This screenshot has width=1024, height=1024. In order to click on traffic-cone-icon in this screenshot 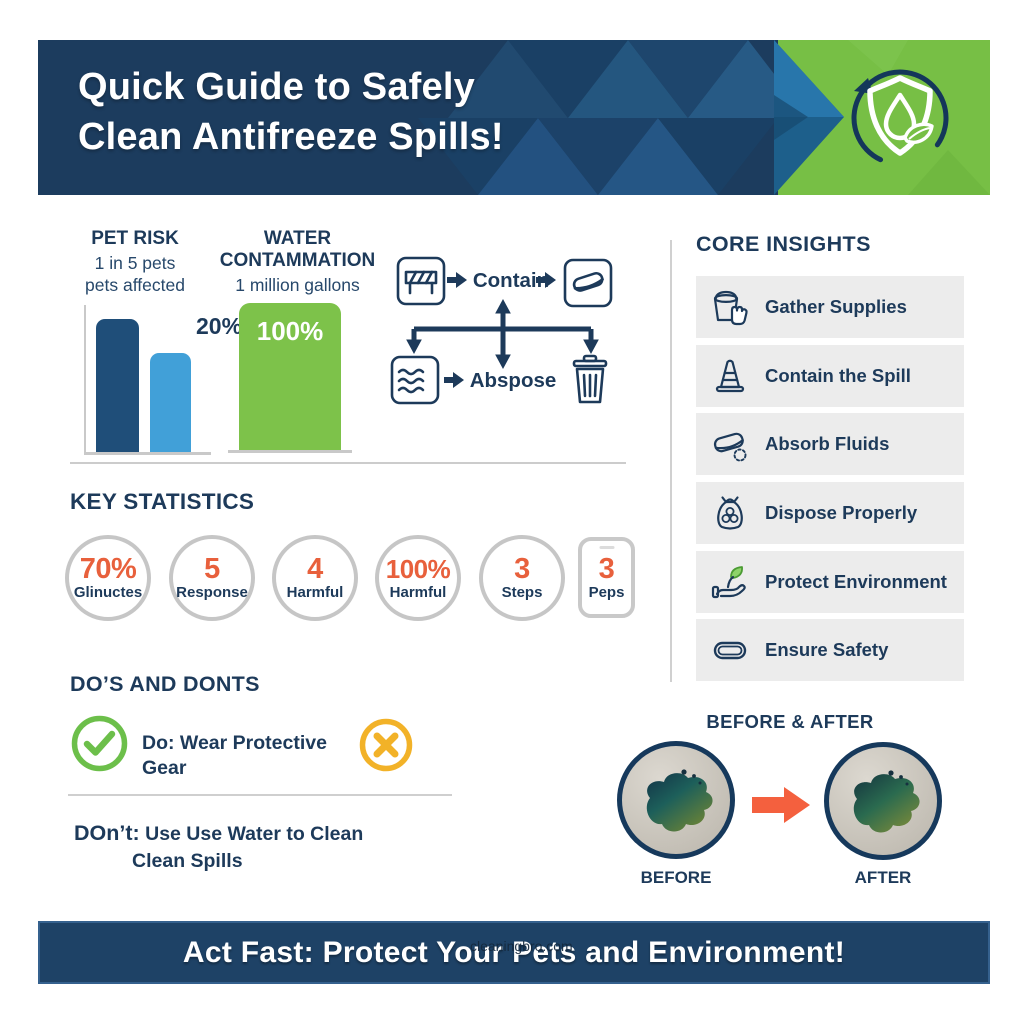, I will do `click(730, 376)`.